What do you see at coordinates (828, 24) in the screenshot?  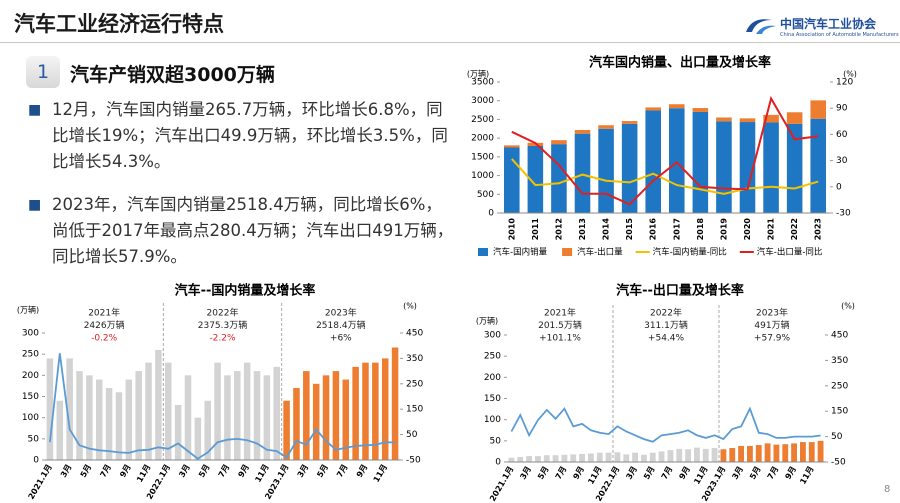 I see `logo-text: 中国汽车工业协会` at bounding box center [828, 24].